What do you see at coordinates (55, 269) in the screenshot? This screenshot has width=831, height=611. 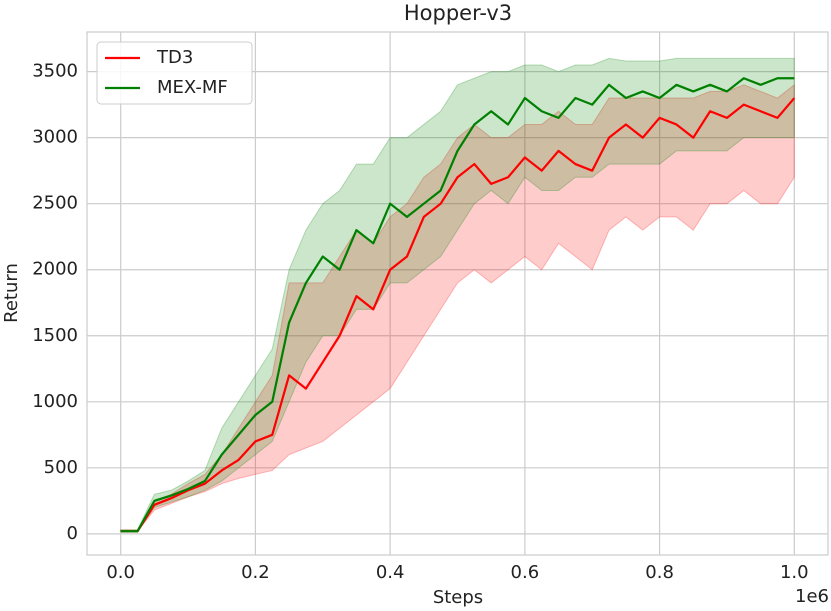 I see `y-tick-label: 2000` at bounding box center [55, 269].